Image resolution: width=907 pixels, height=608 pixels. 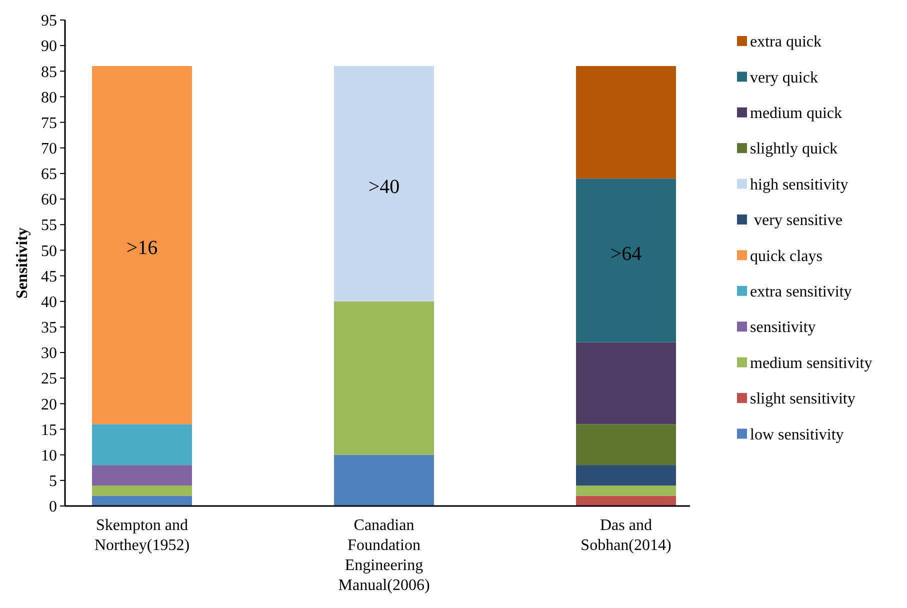 I want to click on y-tick-label: 70, so click(x=49, y=149).